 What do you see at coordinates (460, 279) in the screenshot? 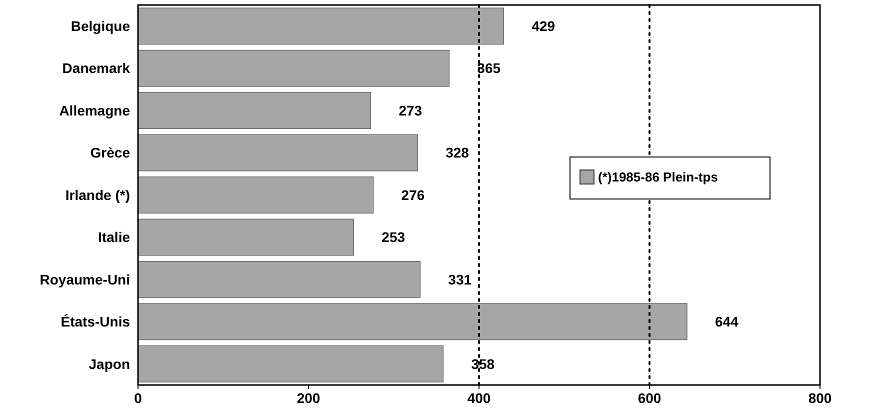
I see `data-label: 331` at bounding box center [460, 279].